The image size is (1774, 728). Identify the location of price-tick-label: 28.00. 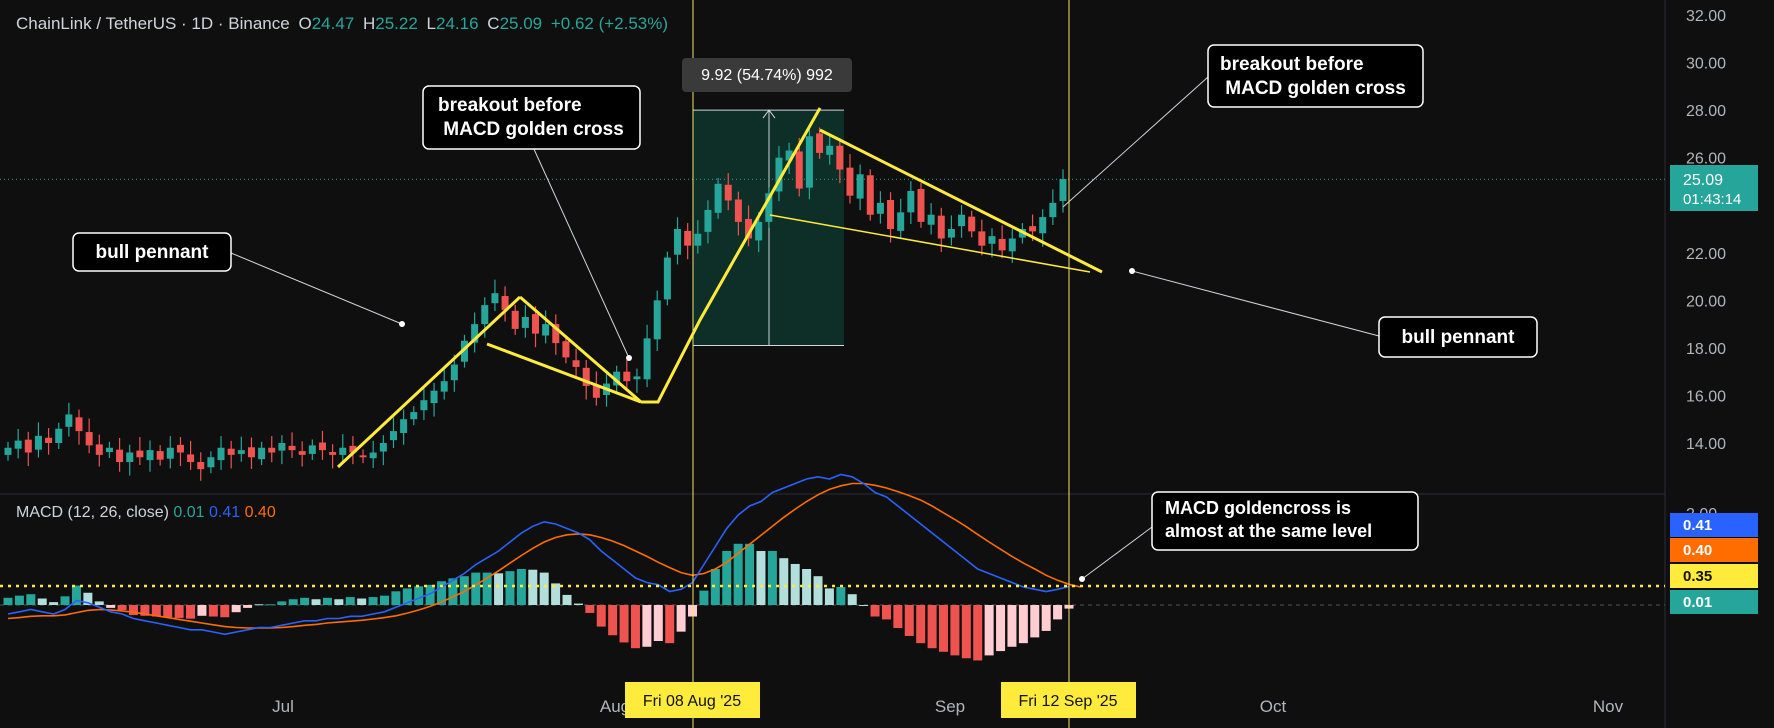
(1706, 111).